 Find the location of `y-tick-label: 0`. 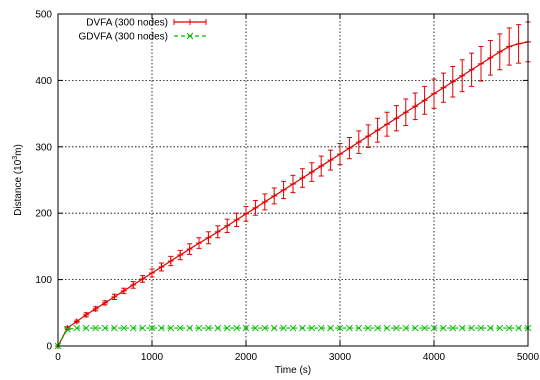

y-tick-label: 0 is located at coordinates (49, 347).